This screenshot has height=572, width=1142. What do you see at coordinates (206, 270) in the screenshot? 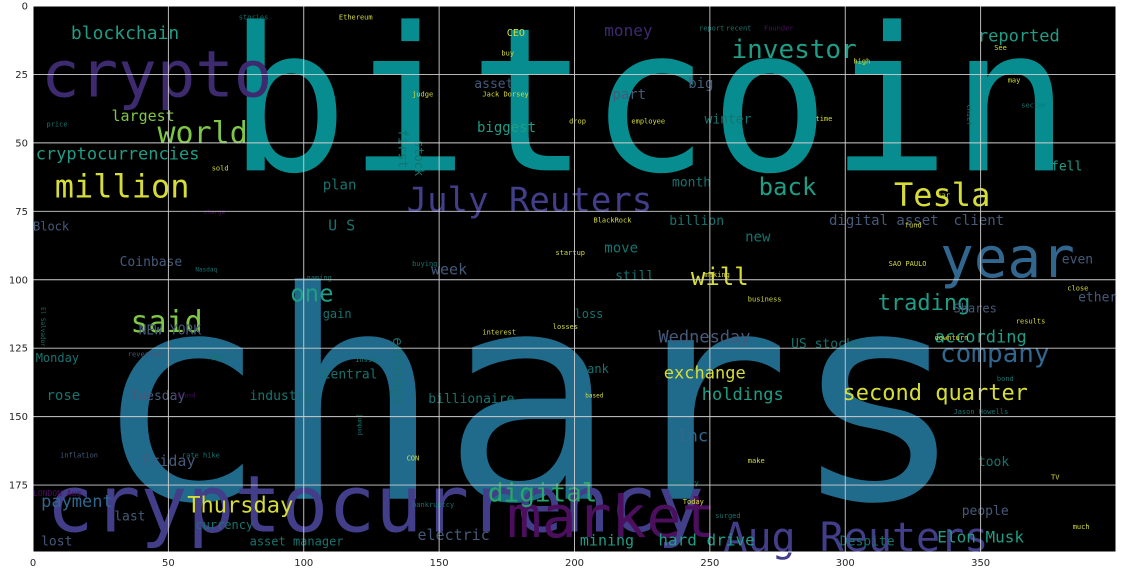
I see `word-nasdaq: Nasdaq` at bounding box center [206, 270].